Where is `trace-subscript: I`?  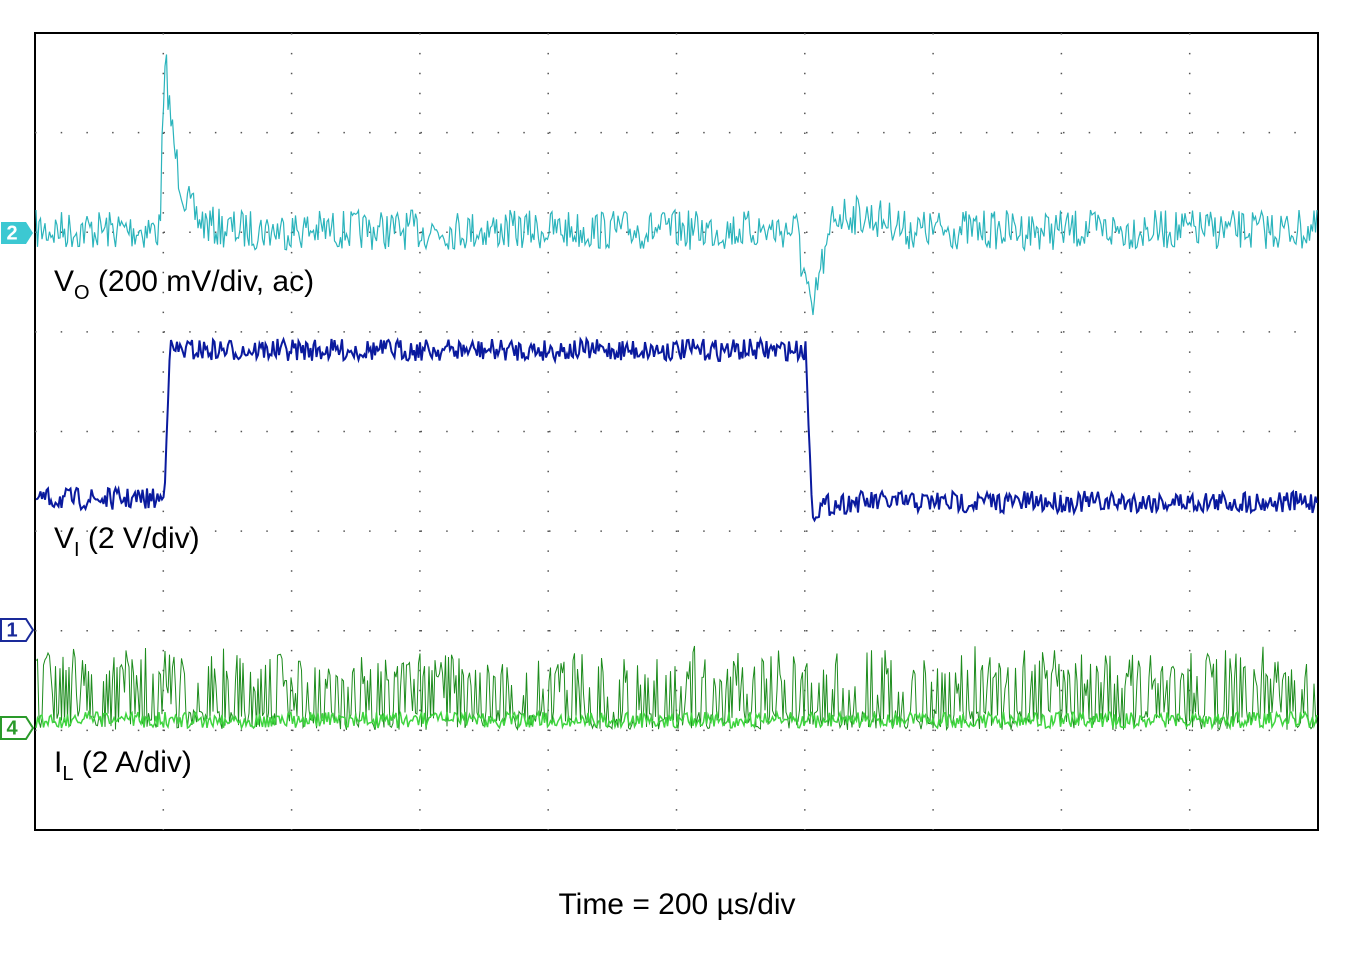 trace-subscript: I is located at coordinates (77, 550).